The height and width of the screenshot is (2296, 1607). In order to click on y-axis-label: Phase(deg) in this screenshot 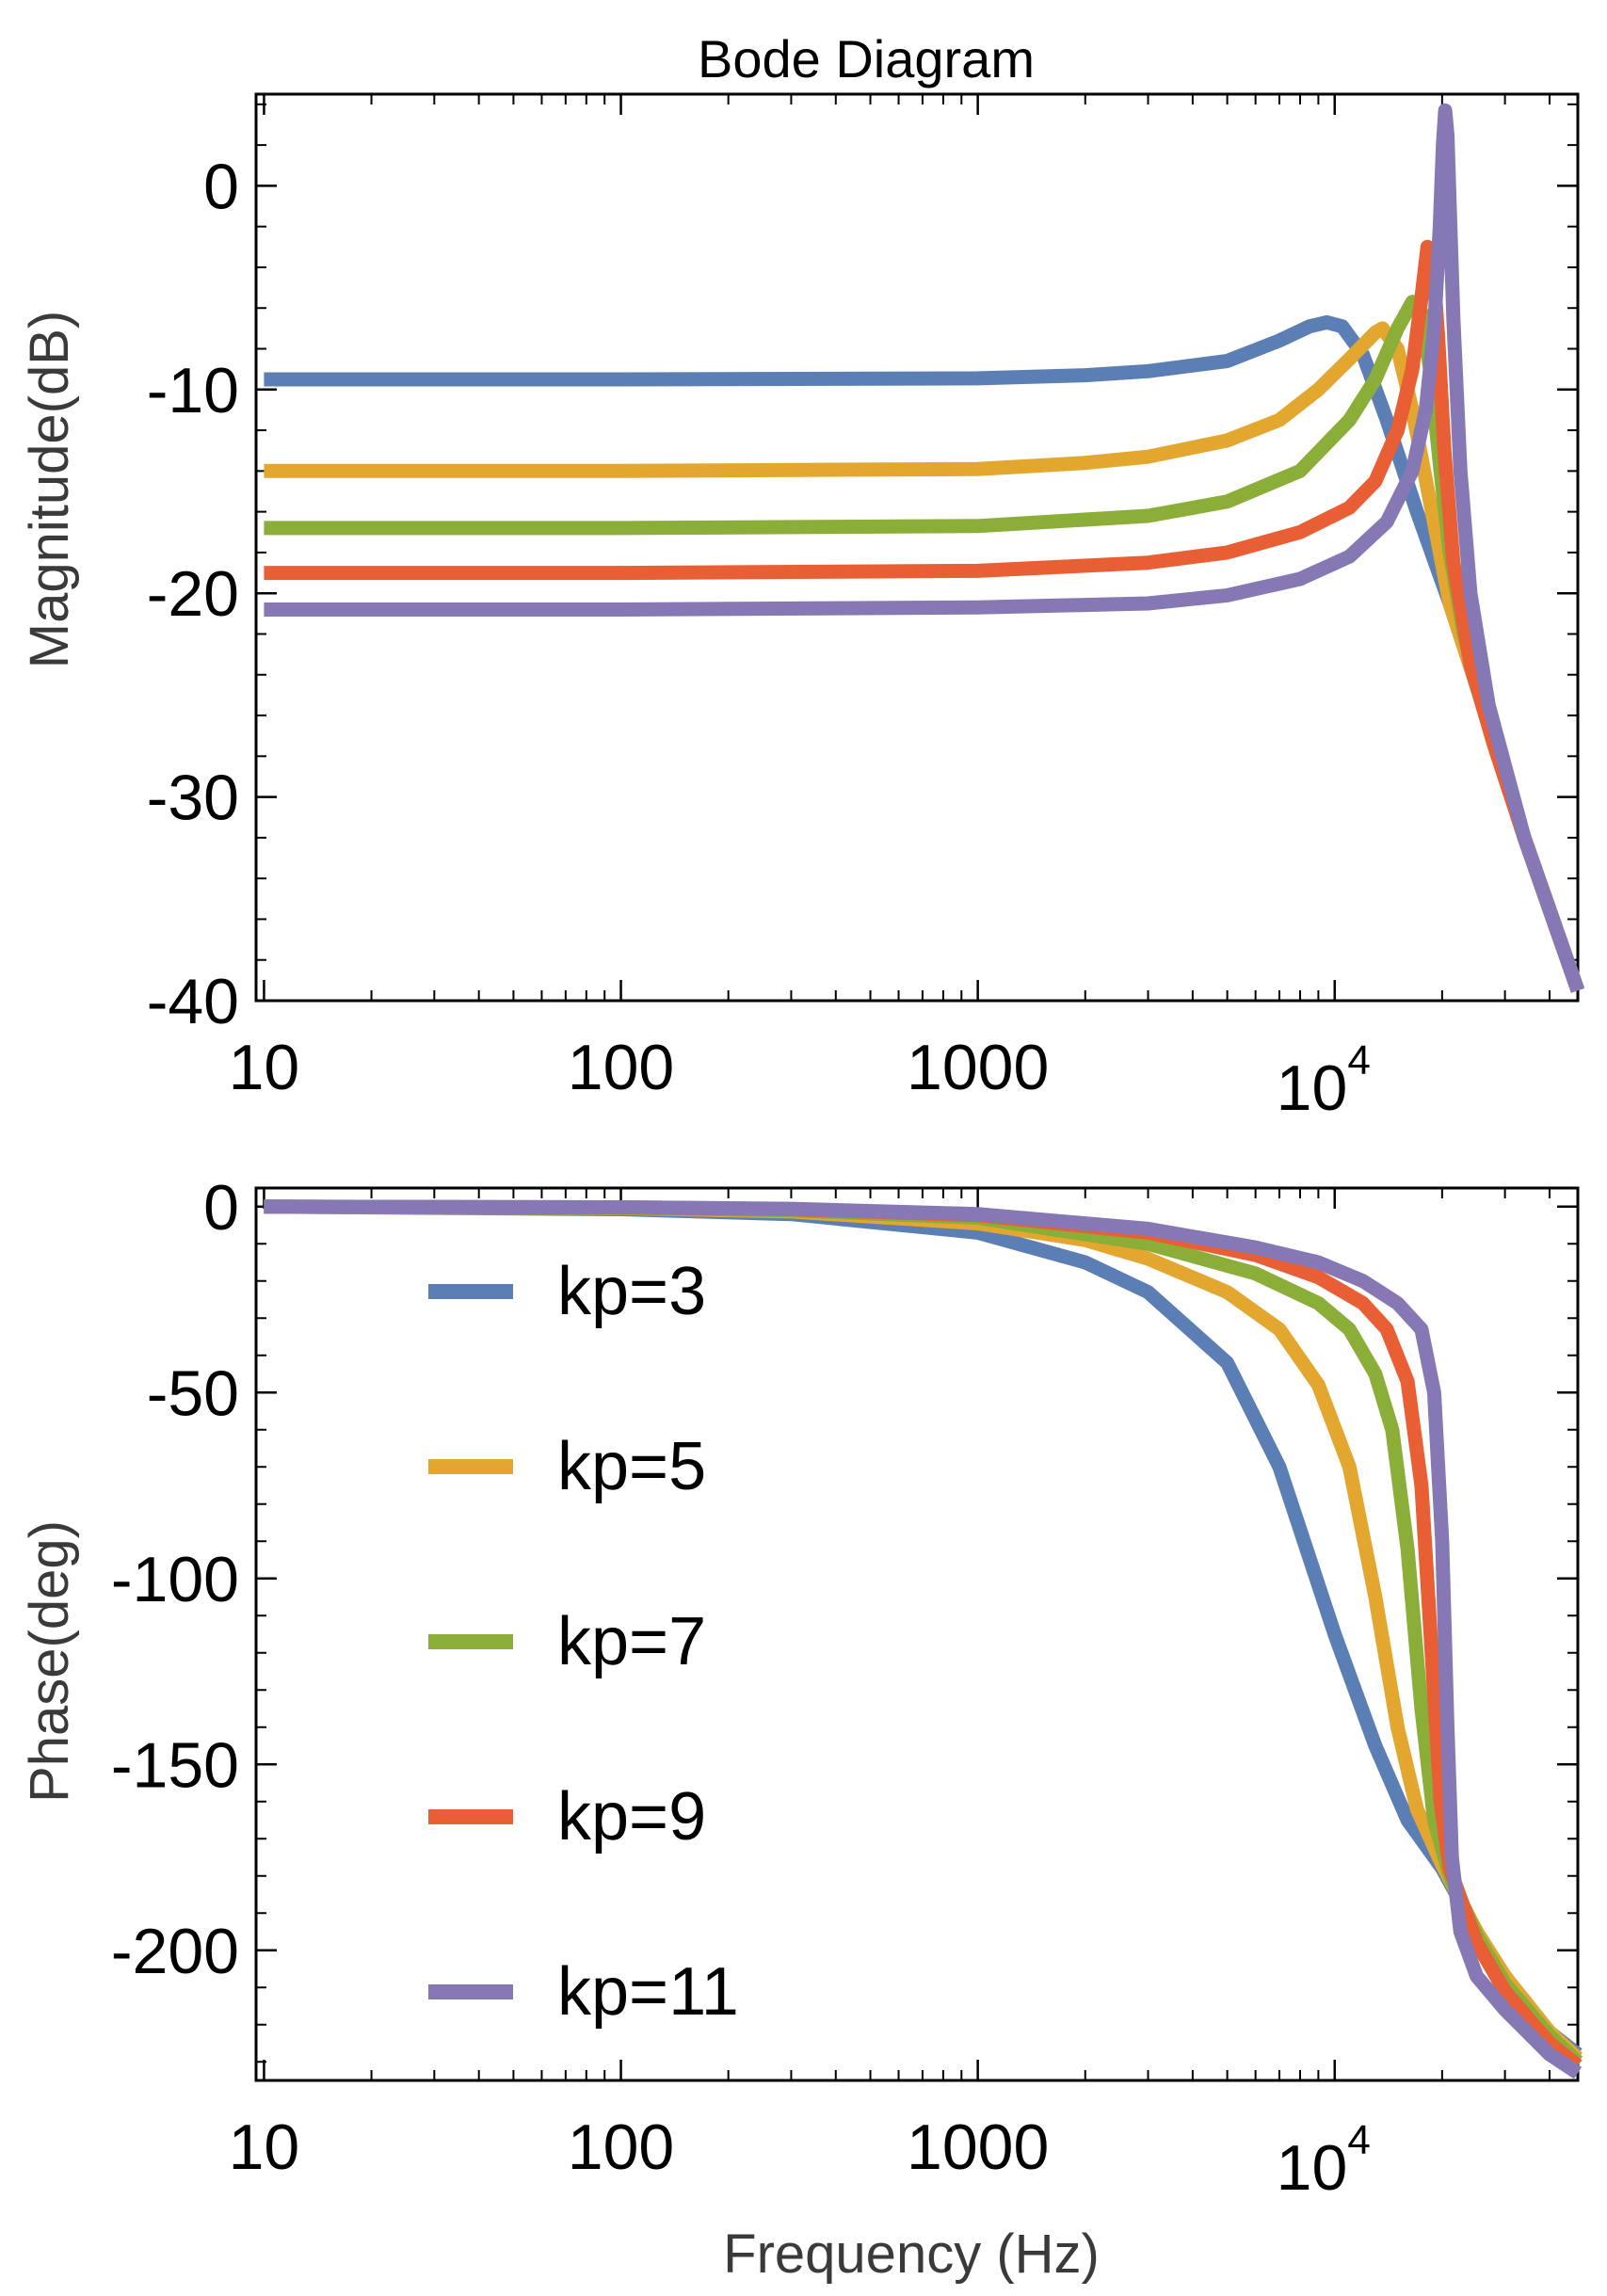, I will do `click(49, 1661)`.